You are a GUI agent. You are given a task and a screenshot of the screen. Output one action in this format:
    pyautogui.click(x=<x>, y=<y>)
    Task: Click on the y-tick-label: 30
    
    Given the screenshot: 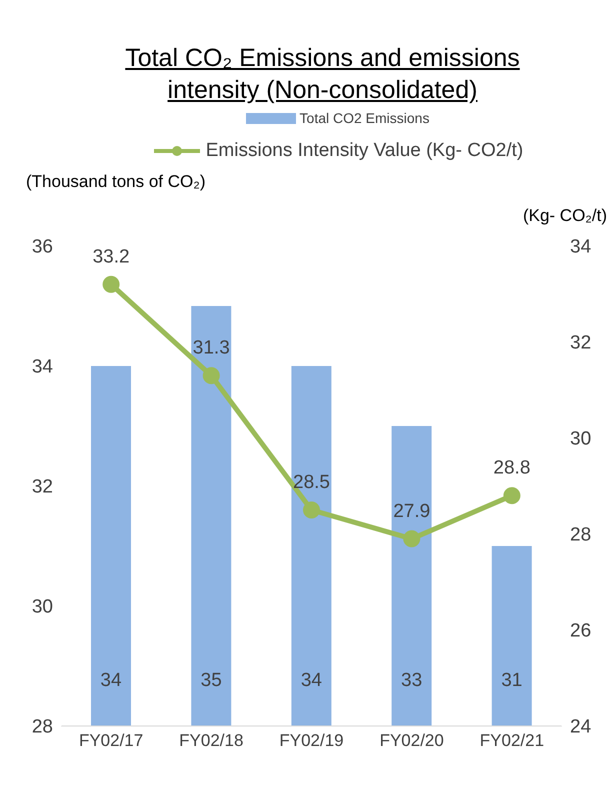 What is the action you would take?
    pyautogui.click(x=42, y=607)
    